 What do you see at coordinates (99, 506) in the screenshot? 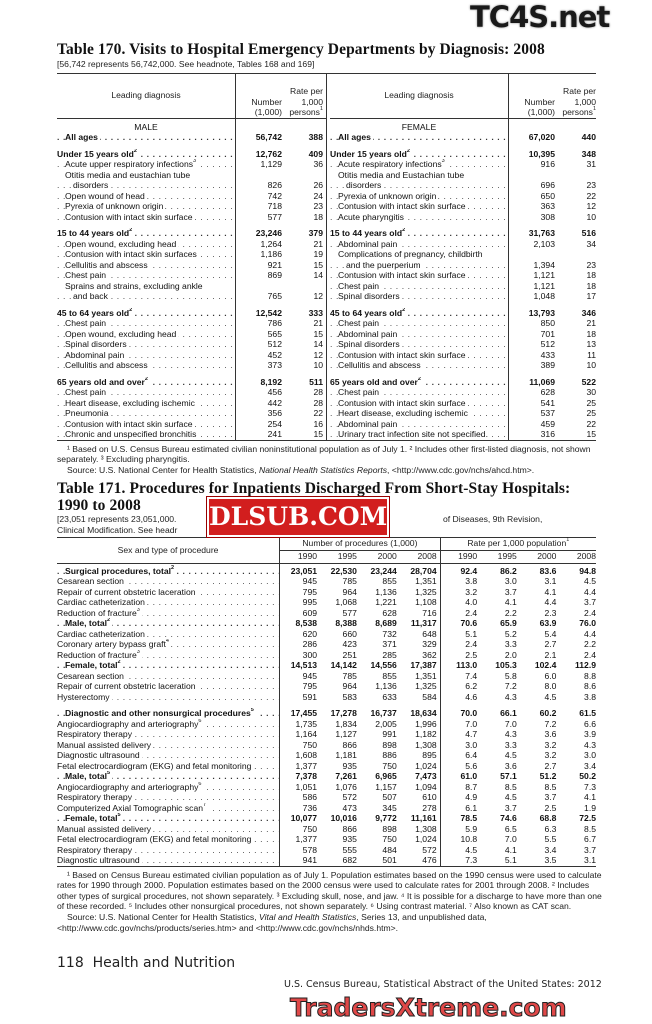
I see `title-line-2: 1990 to 2008` at bounding box center [99, 506].